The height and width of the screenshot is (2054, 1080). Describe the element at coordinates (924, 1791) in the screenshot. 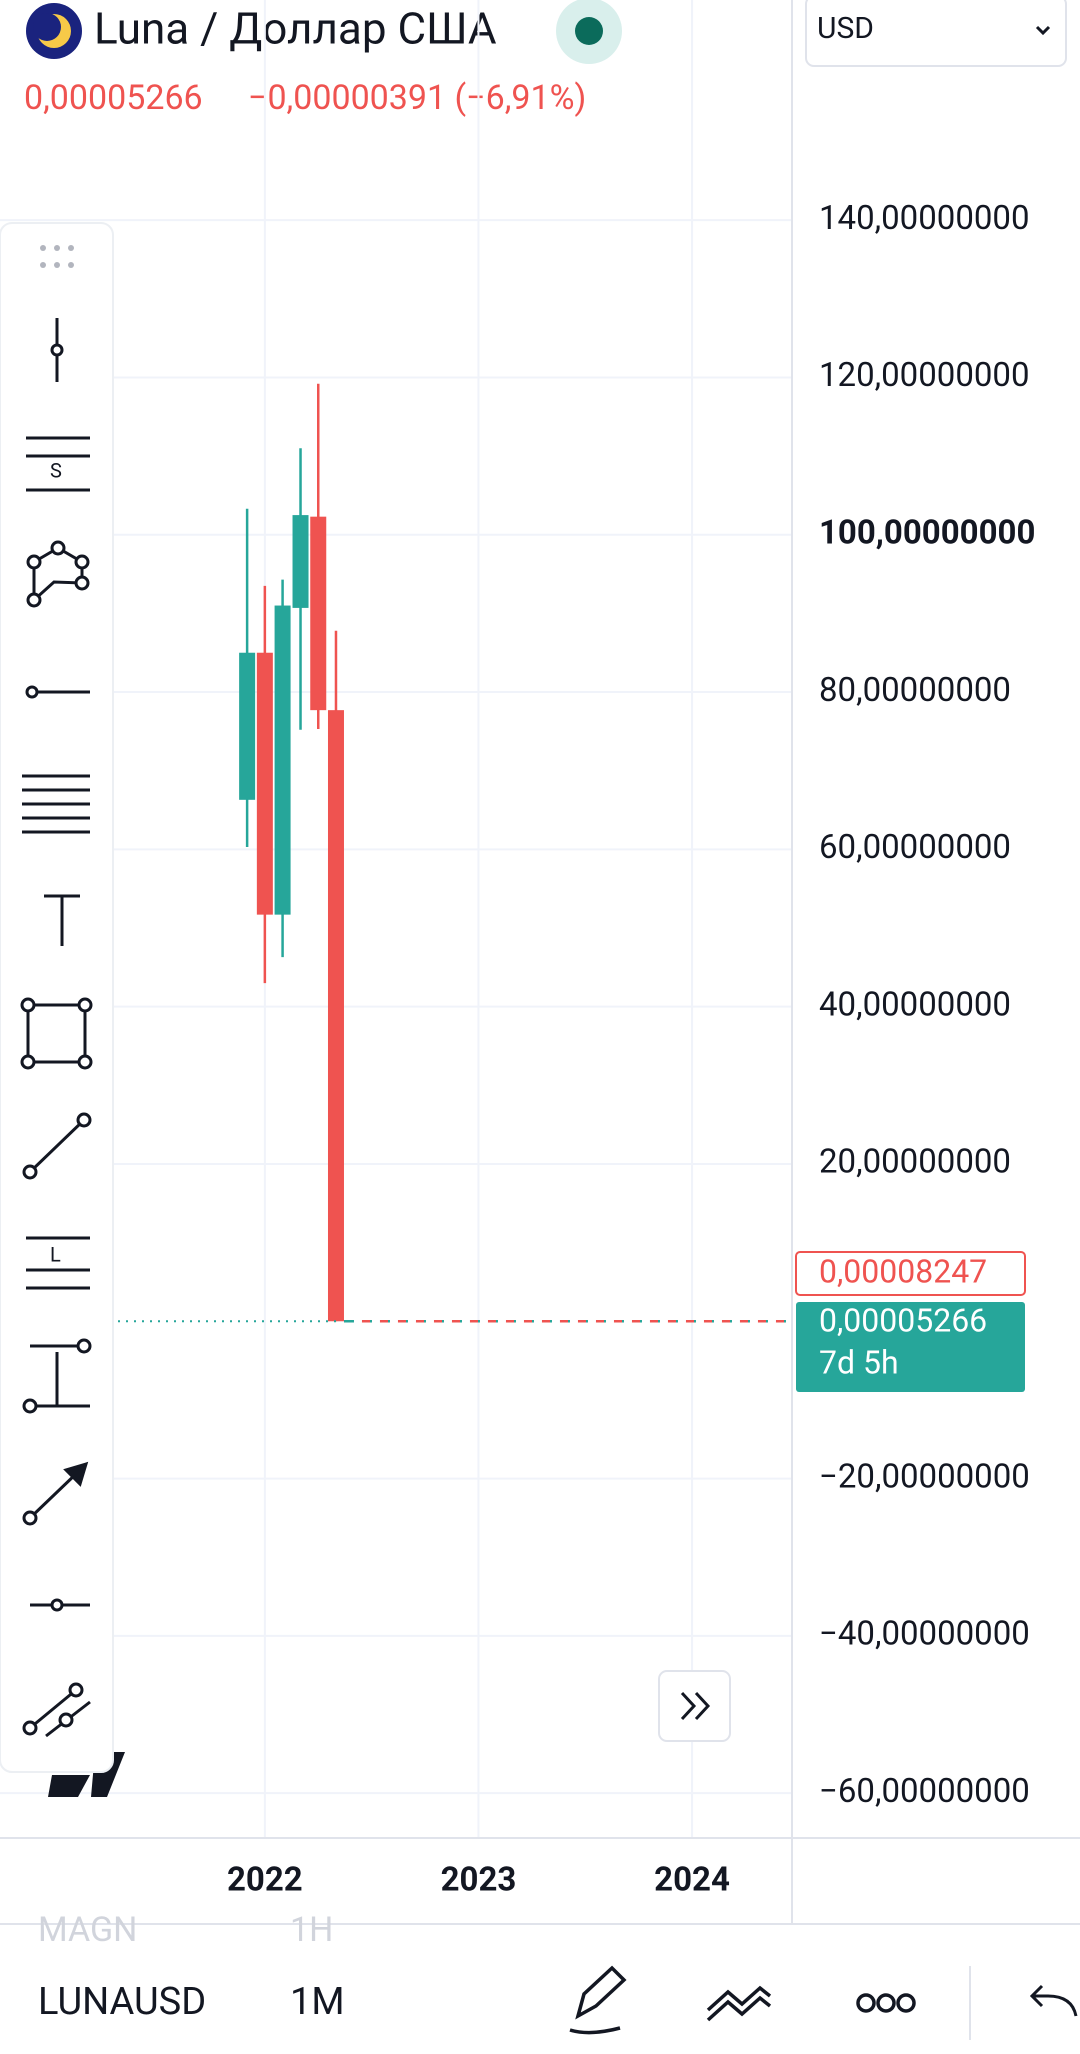

I see `y-tick-label: −60,00000000` at that location.